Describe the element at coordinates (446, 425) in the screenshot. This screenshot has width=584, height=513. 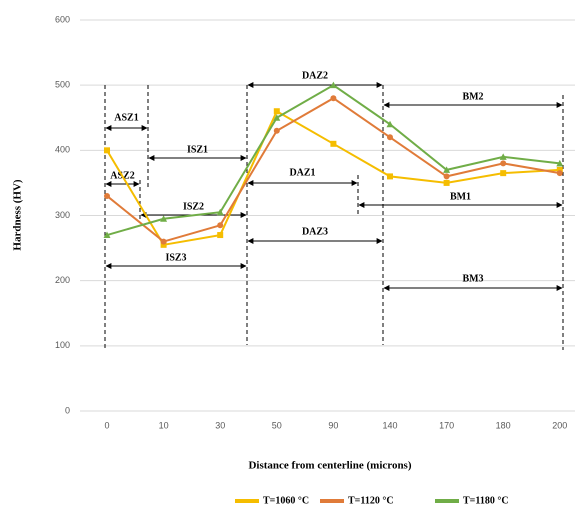
I see `x-tick-label: 170` at that location.